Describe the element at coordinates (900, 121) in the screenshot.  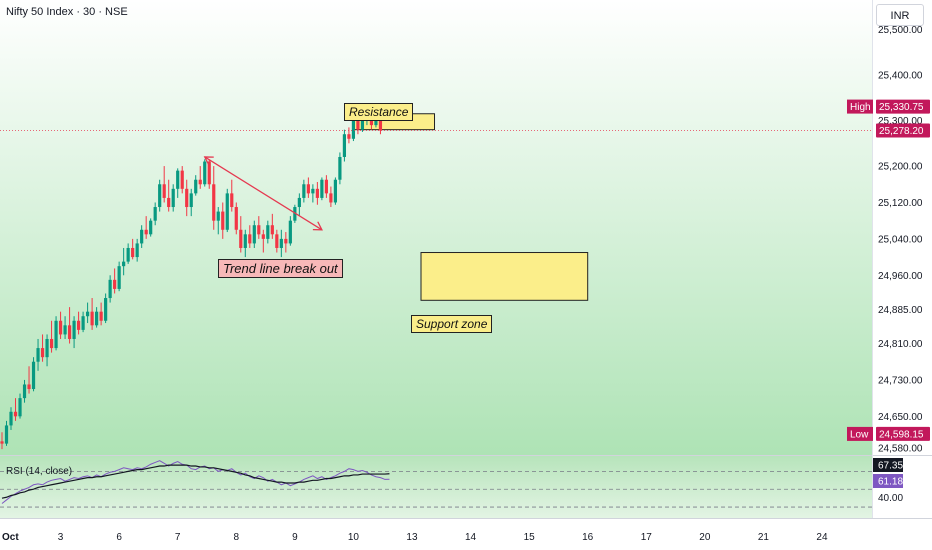
I see `price-tick-label: 25,300.00` at that location.